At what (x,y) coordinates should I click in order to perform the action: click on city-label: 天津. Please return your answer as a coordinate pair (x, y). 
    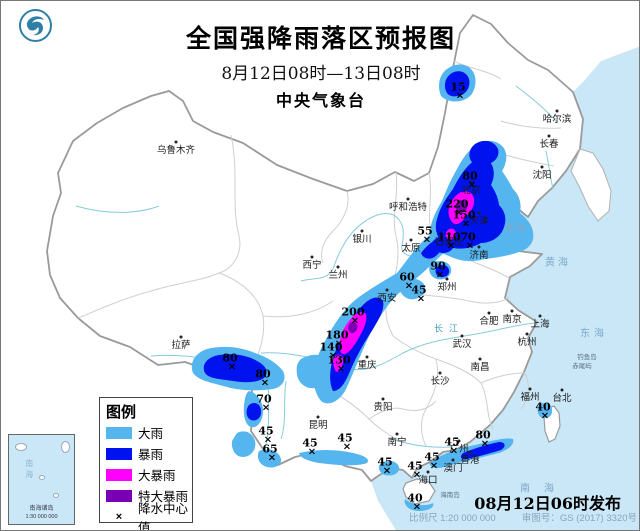
    Looking at the image, I should click on (479, 221).